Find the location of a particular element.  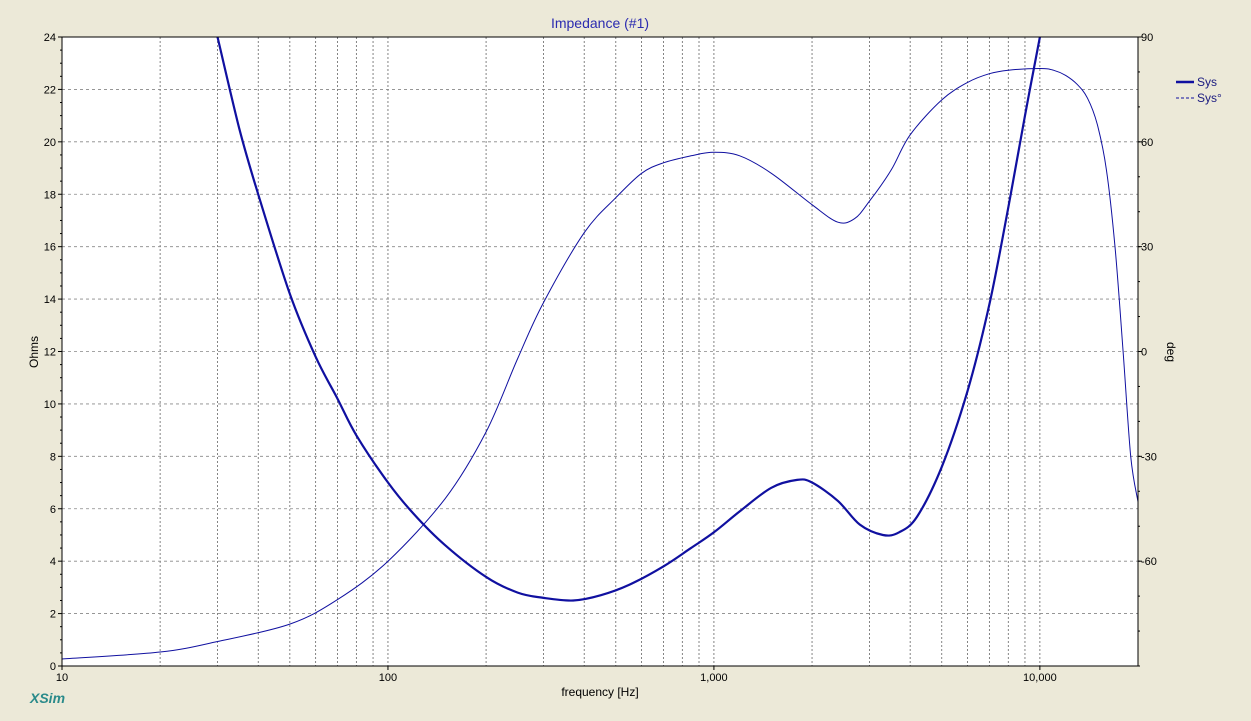

brand-logo: XSim is located at coordinates (47, 698).